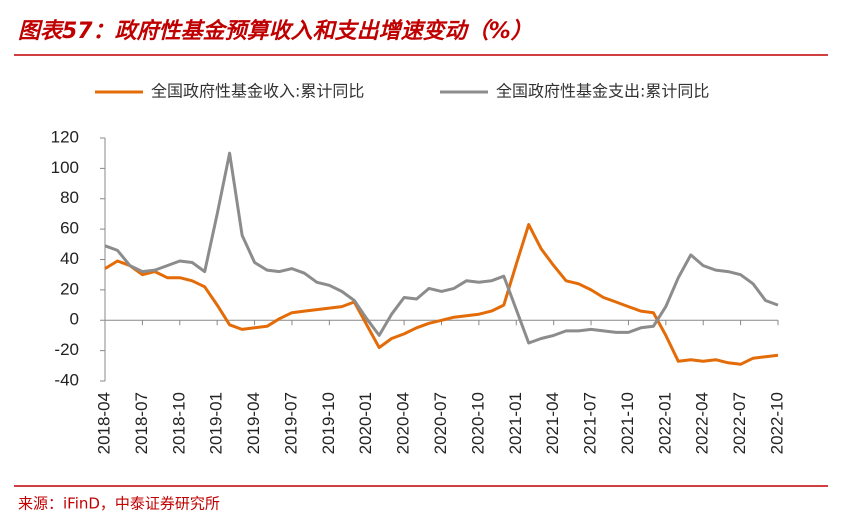 The image size is (842, 527). Describe the element at coordinates (74, 319) in the screenshot. I see `y-tick-label: 0` at that location.